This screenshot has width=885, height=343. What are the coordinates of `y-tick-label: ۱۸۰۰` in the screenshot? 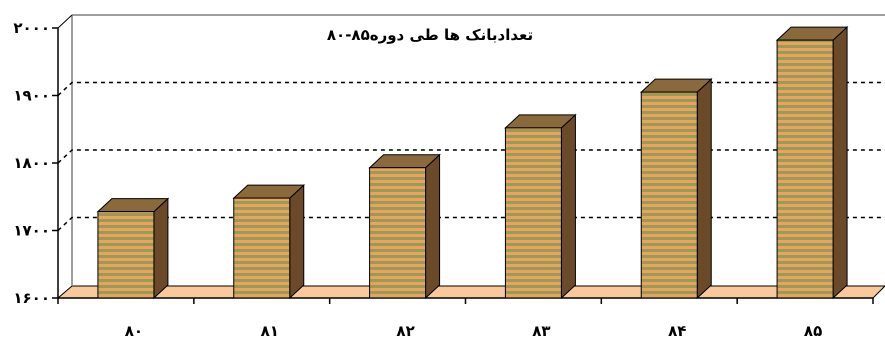 It's located at (31, 163).